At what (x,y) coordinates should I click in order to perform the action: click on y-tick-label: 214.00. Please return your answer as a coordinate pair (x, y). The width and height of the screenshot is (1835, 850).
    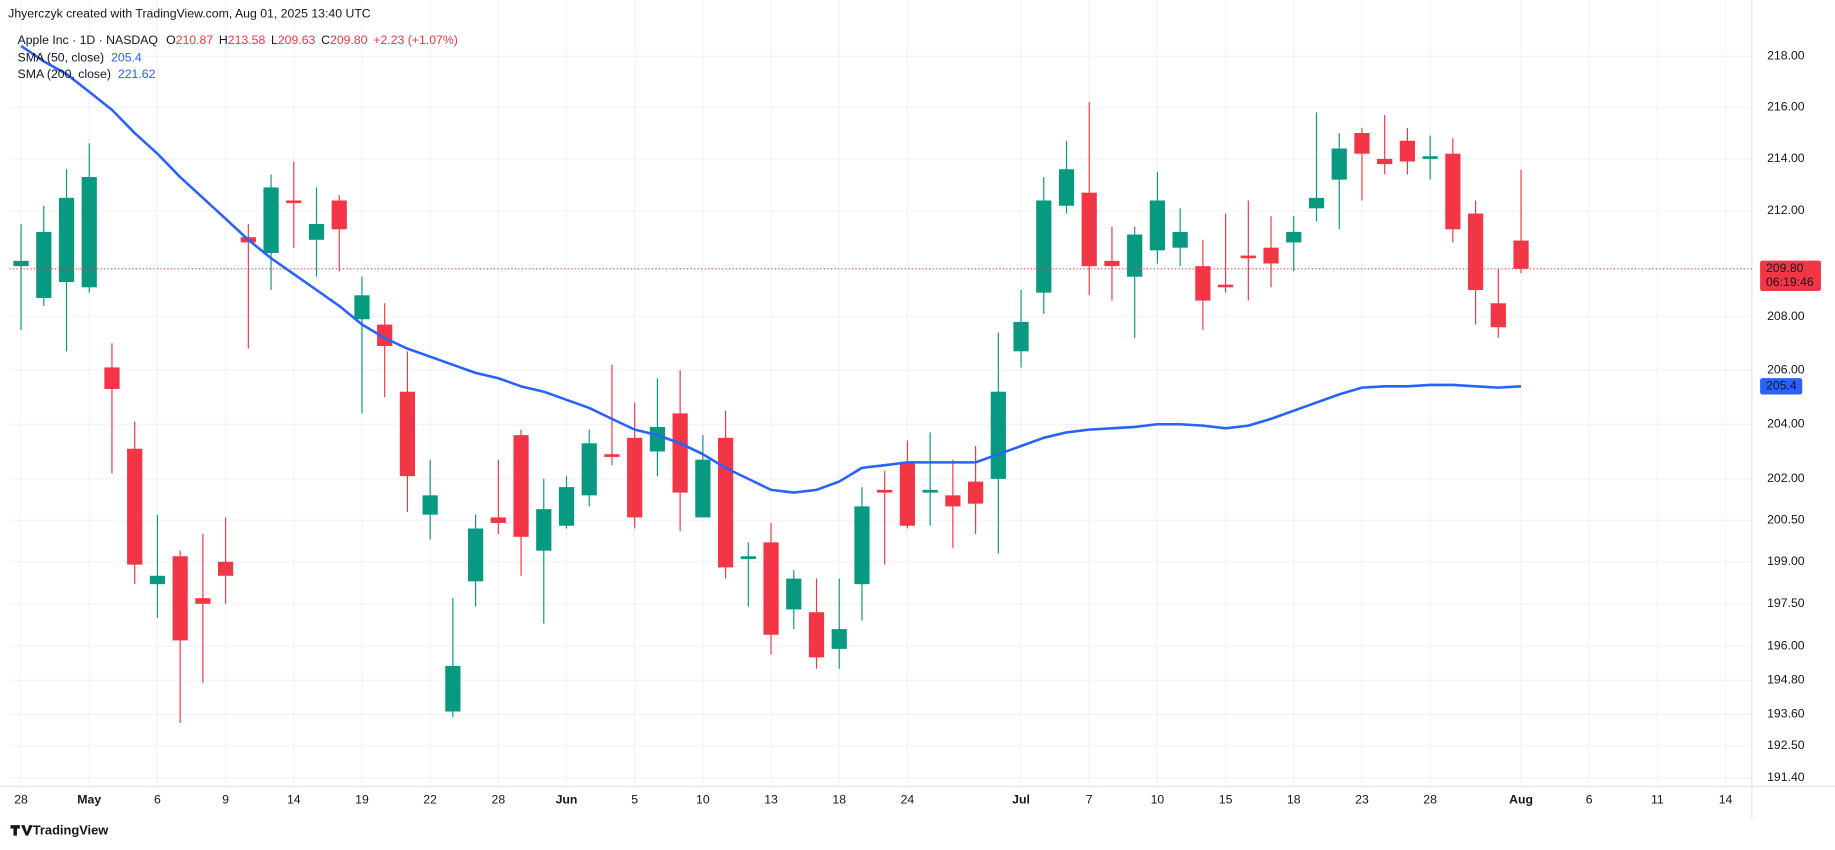
    Looking at the image, I should click on (1786, 158).